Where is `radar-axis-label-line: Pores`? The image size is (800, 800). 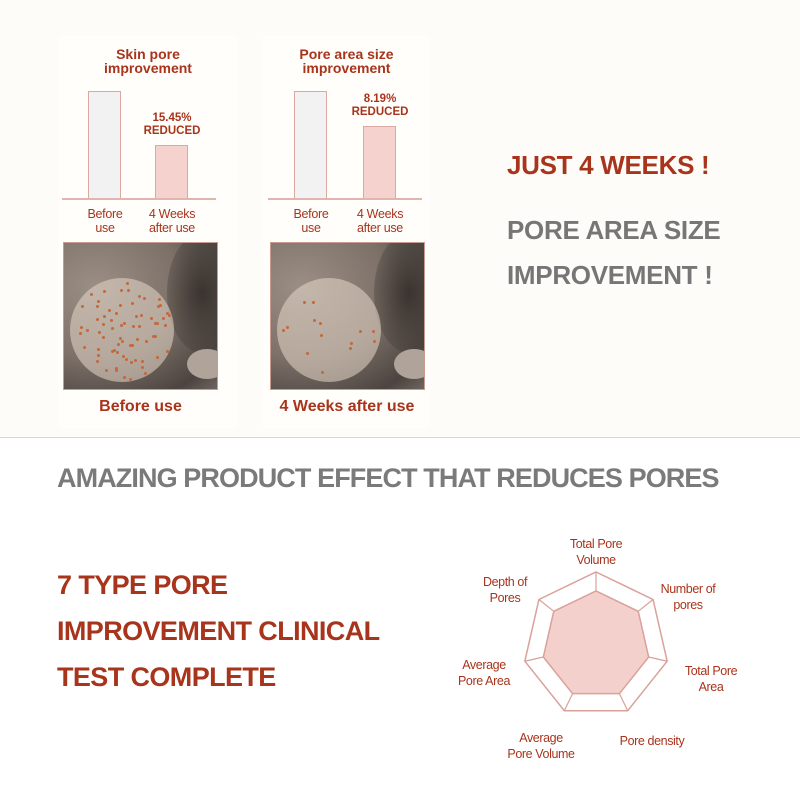
radar-axis-label-line: Pores is located at coordinates (505, 598).